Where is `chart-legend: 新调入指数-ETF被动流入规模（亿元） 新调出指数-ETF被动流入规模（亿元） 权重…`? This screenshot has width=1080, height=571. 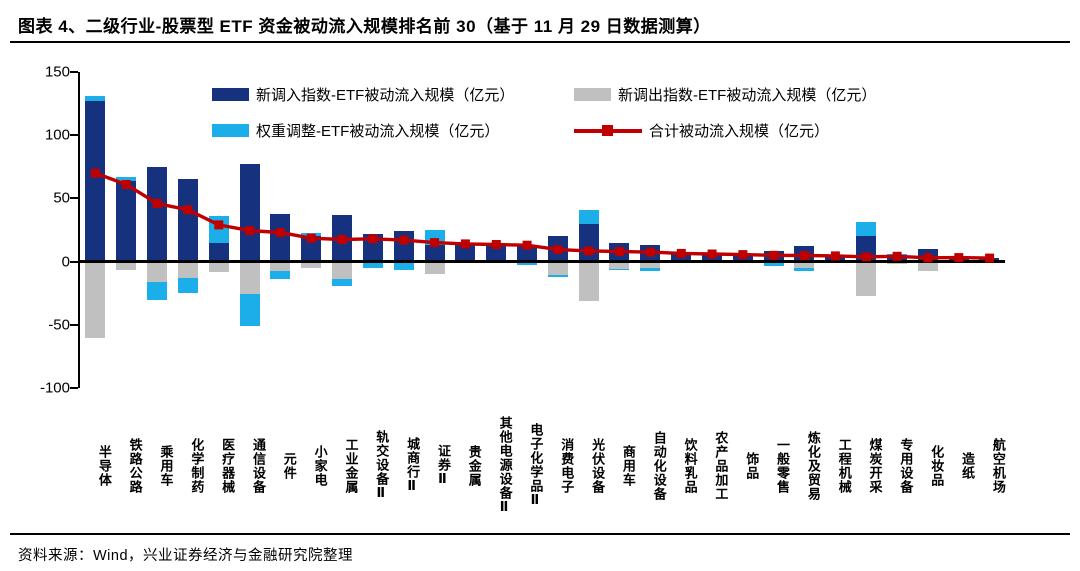
chart-legend: 新调入指数-ETF被动流入规模（亿元） 新调出指数-ETF被动流入规模（亿元） 权重… is located at coordinates (544, 112).